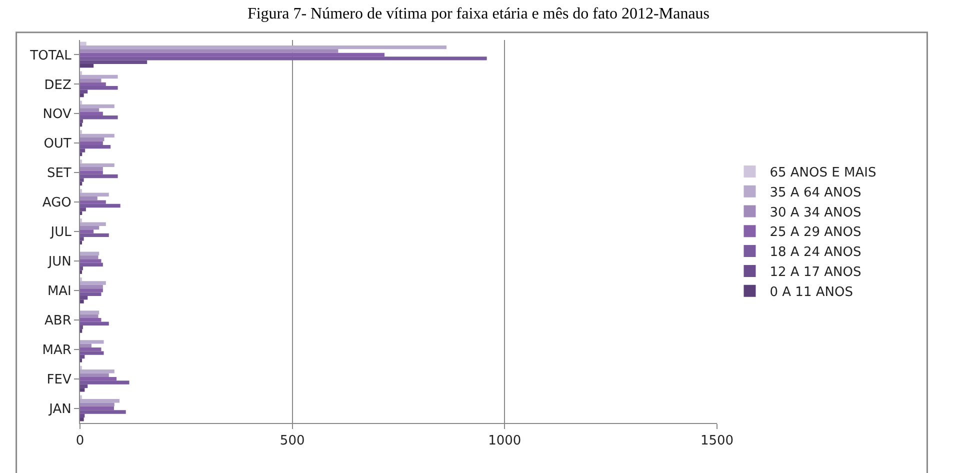 The image size is (957, 473). Describe the element at coordinates (816, 272) in the screenshot. I see `legend-label: 12 A 17 ANOS` at that location.